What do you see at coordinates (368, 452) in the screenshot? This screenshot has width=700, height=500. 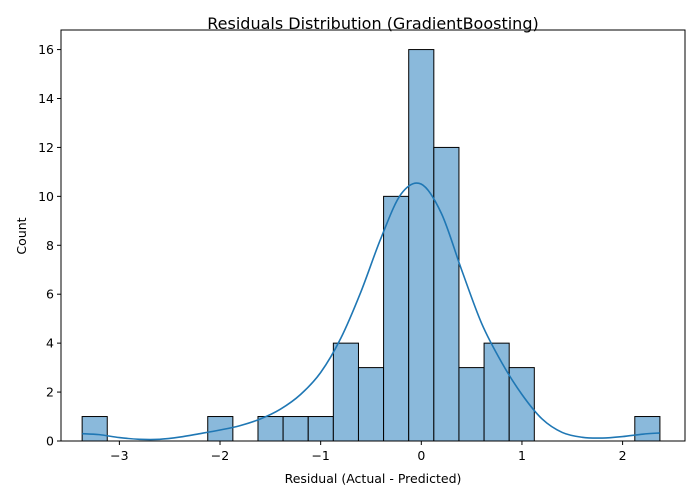 I see `x-axis: −3 −2 −1 0 1 2` at bounding box center [368, 452].